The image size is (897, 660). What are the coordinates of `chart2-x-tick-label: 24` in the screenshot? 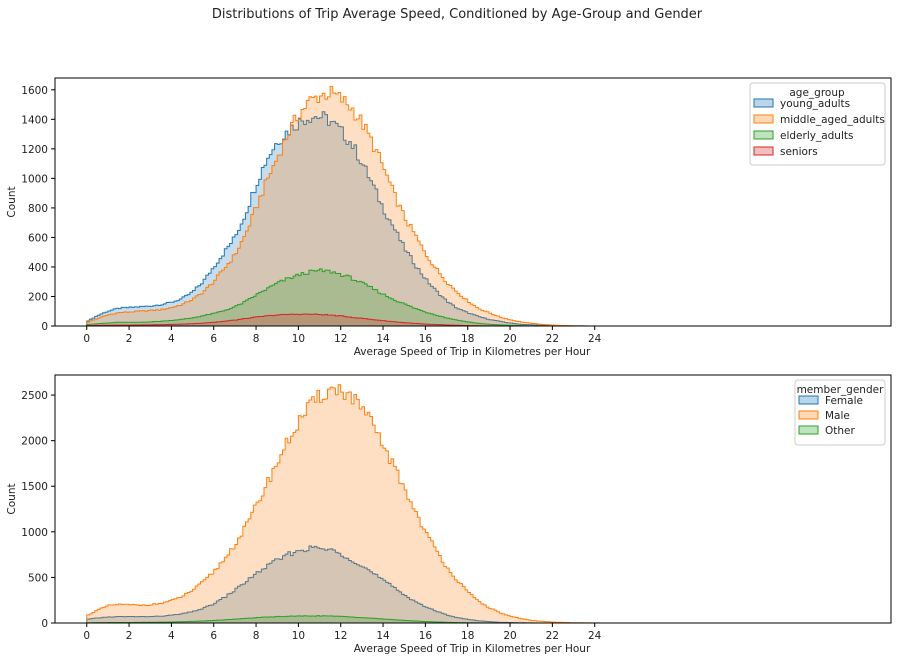 It's located at (595, 636).